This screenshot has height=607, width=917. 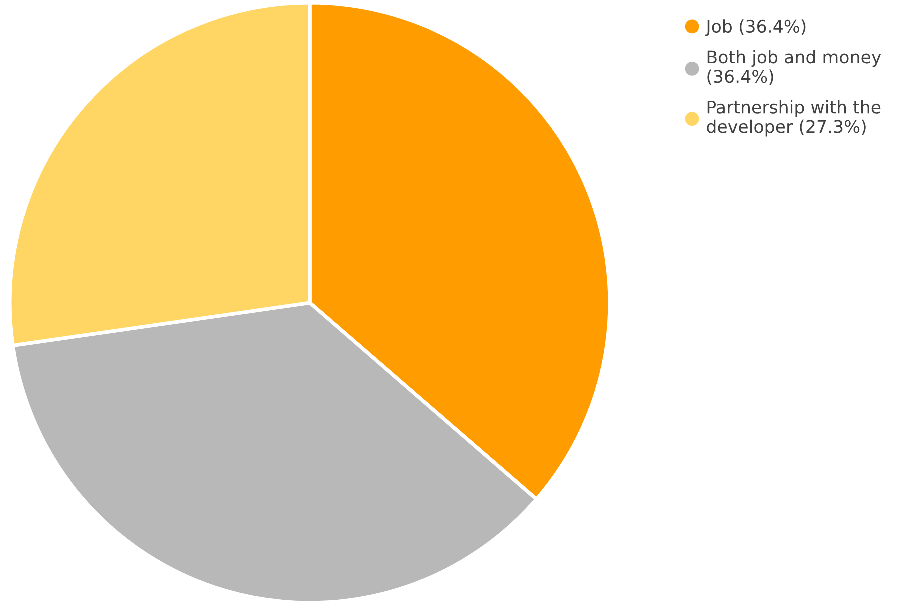 What do you see at coordinates (795, 68) in the screenshot?
I see `legend-label: Both job and money (36.4%)` at bounding box center [795, 68].